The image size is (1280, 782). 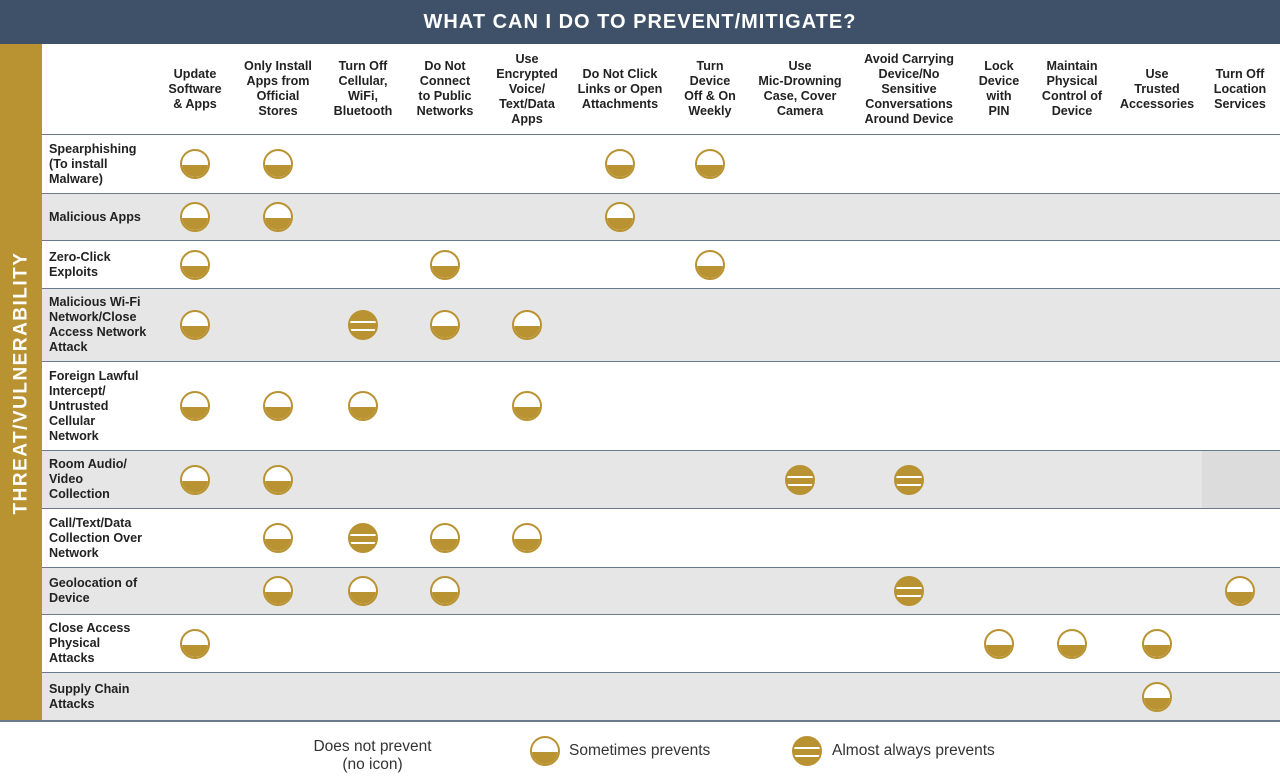 I want to click on chart-title-bar: WHAT CAN I DO TO PREVENT/MITIGATE?, so click(x=640, y=22).